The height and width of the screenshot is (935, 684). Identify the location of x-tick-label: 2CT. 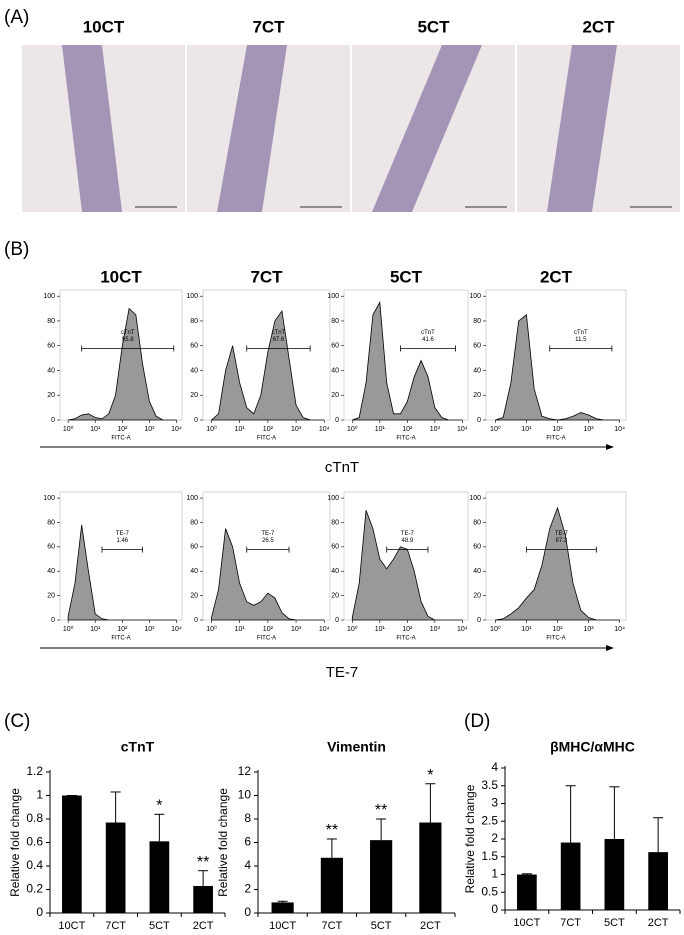
(658, 923).